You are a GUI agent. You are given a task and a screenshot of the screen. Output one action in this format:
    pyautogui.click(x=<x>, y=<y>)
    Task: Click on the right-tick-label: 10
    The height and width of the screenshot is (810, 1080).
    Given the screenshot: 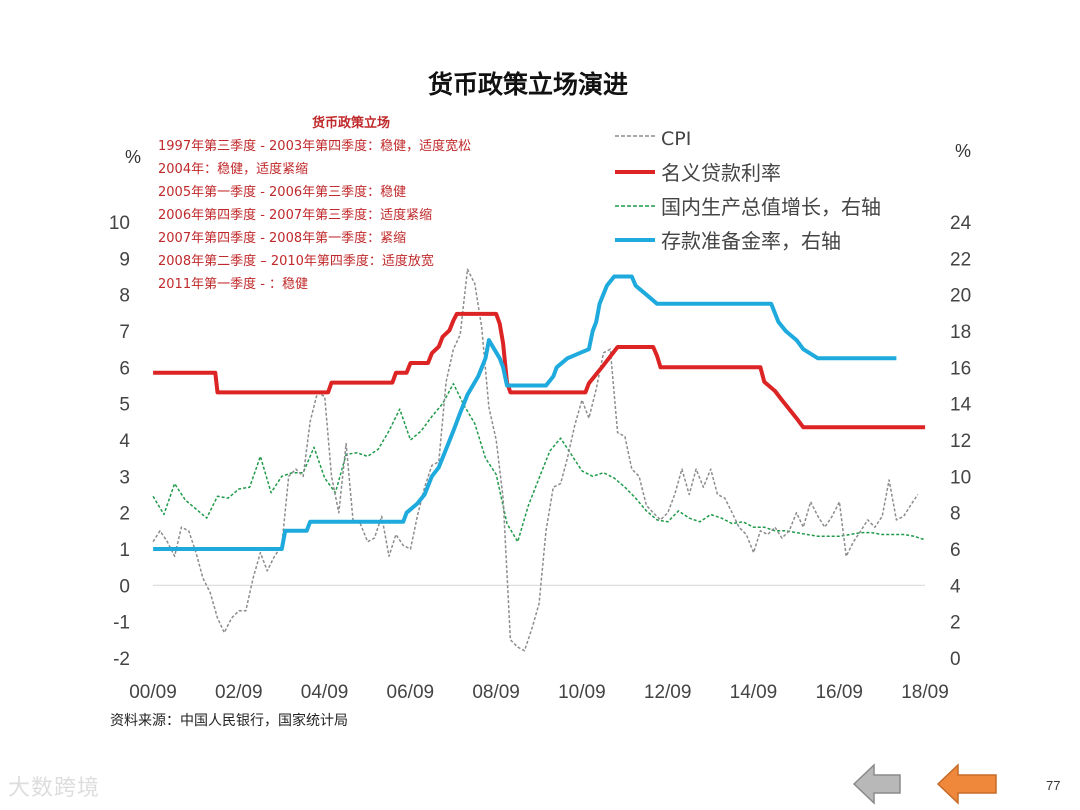 What is the action you would take?
    pyautogui.click(x=960, y=477)
    